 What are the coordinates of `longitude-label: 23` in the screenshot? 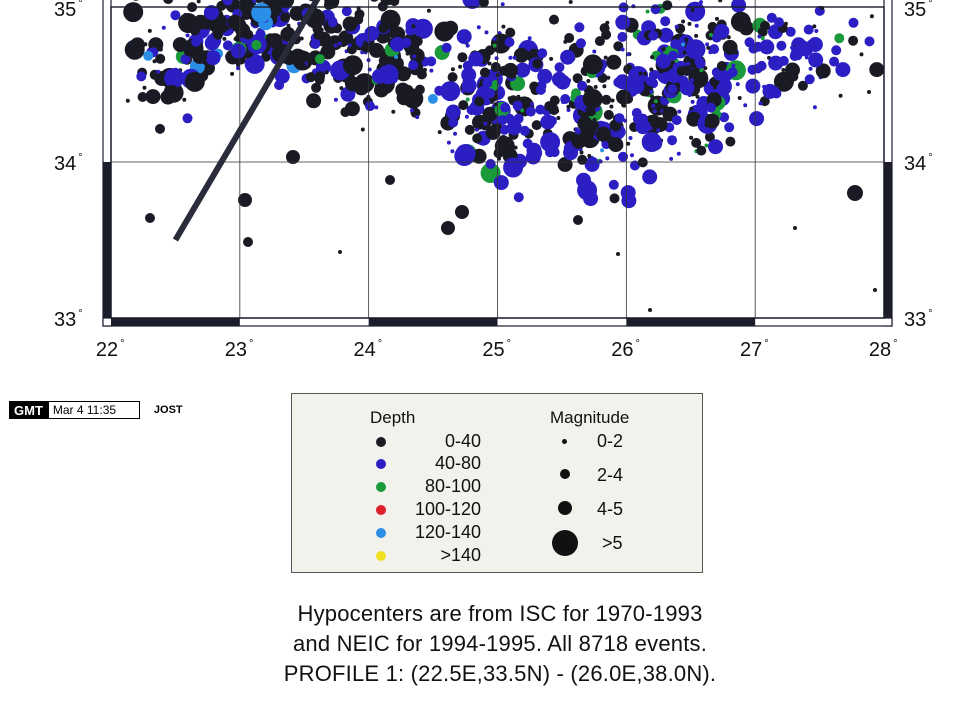 It's located at (236, 350).